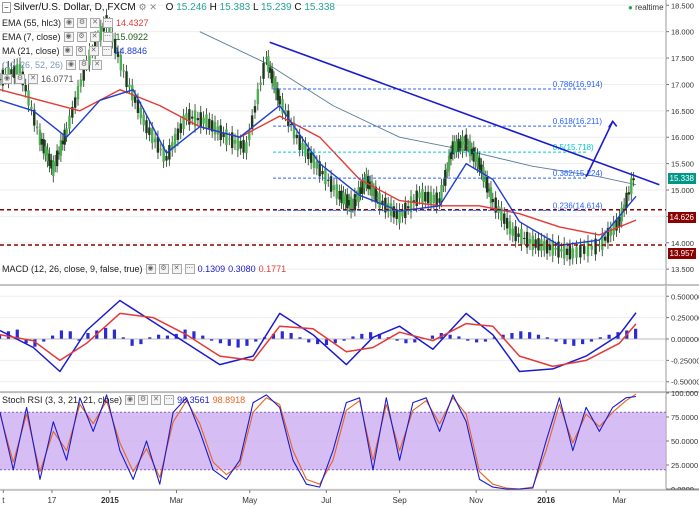 This screenshot has width=699, height=508. Describe the element at coordinates (74, 51) in the screenshot. I see `indicator-row: MA (21, close) ◉ ⚙ ✕ ⋯ 14.8846` at that location.